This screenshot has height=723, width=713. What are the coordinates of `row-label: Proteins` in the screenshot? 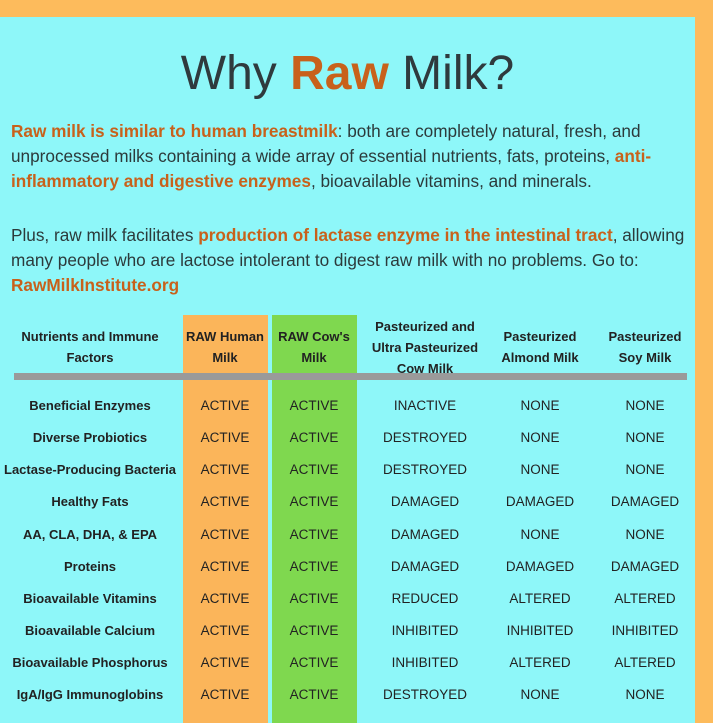 It's located at (89, 566).